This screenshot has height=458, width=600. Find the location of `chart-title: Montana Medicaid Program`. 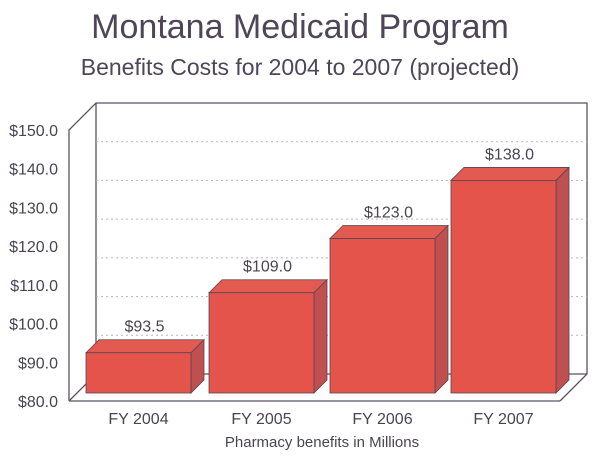

chart-title: Montana Medicaid Program is located at coordinates (300, 27).